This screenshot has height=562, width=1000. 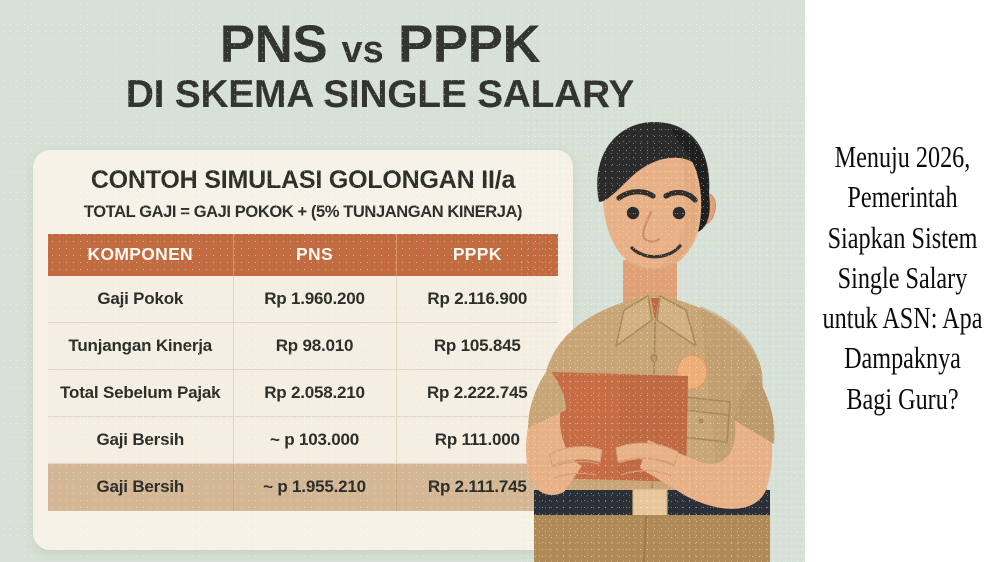 I want to click on title-pppk: PPPK, so click(x=469, y=44).